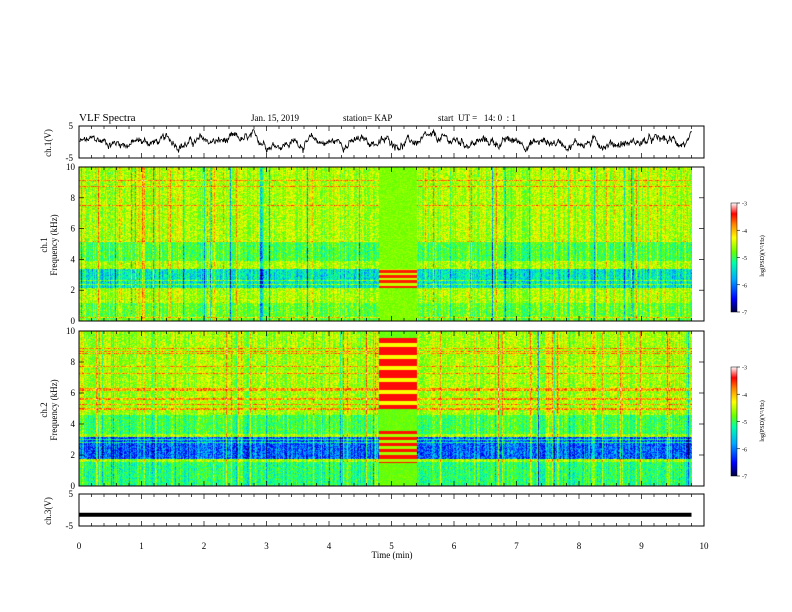  What do you see at coordinates (392, 555) in the screenshot?
I see `x-axis-label: Time (min)` at bounding box center [392, 555].